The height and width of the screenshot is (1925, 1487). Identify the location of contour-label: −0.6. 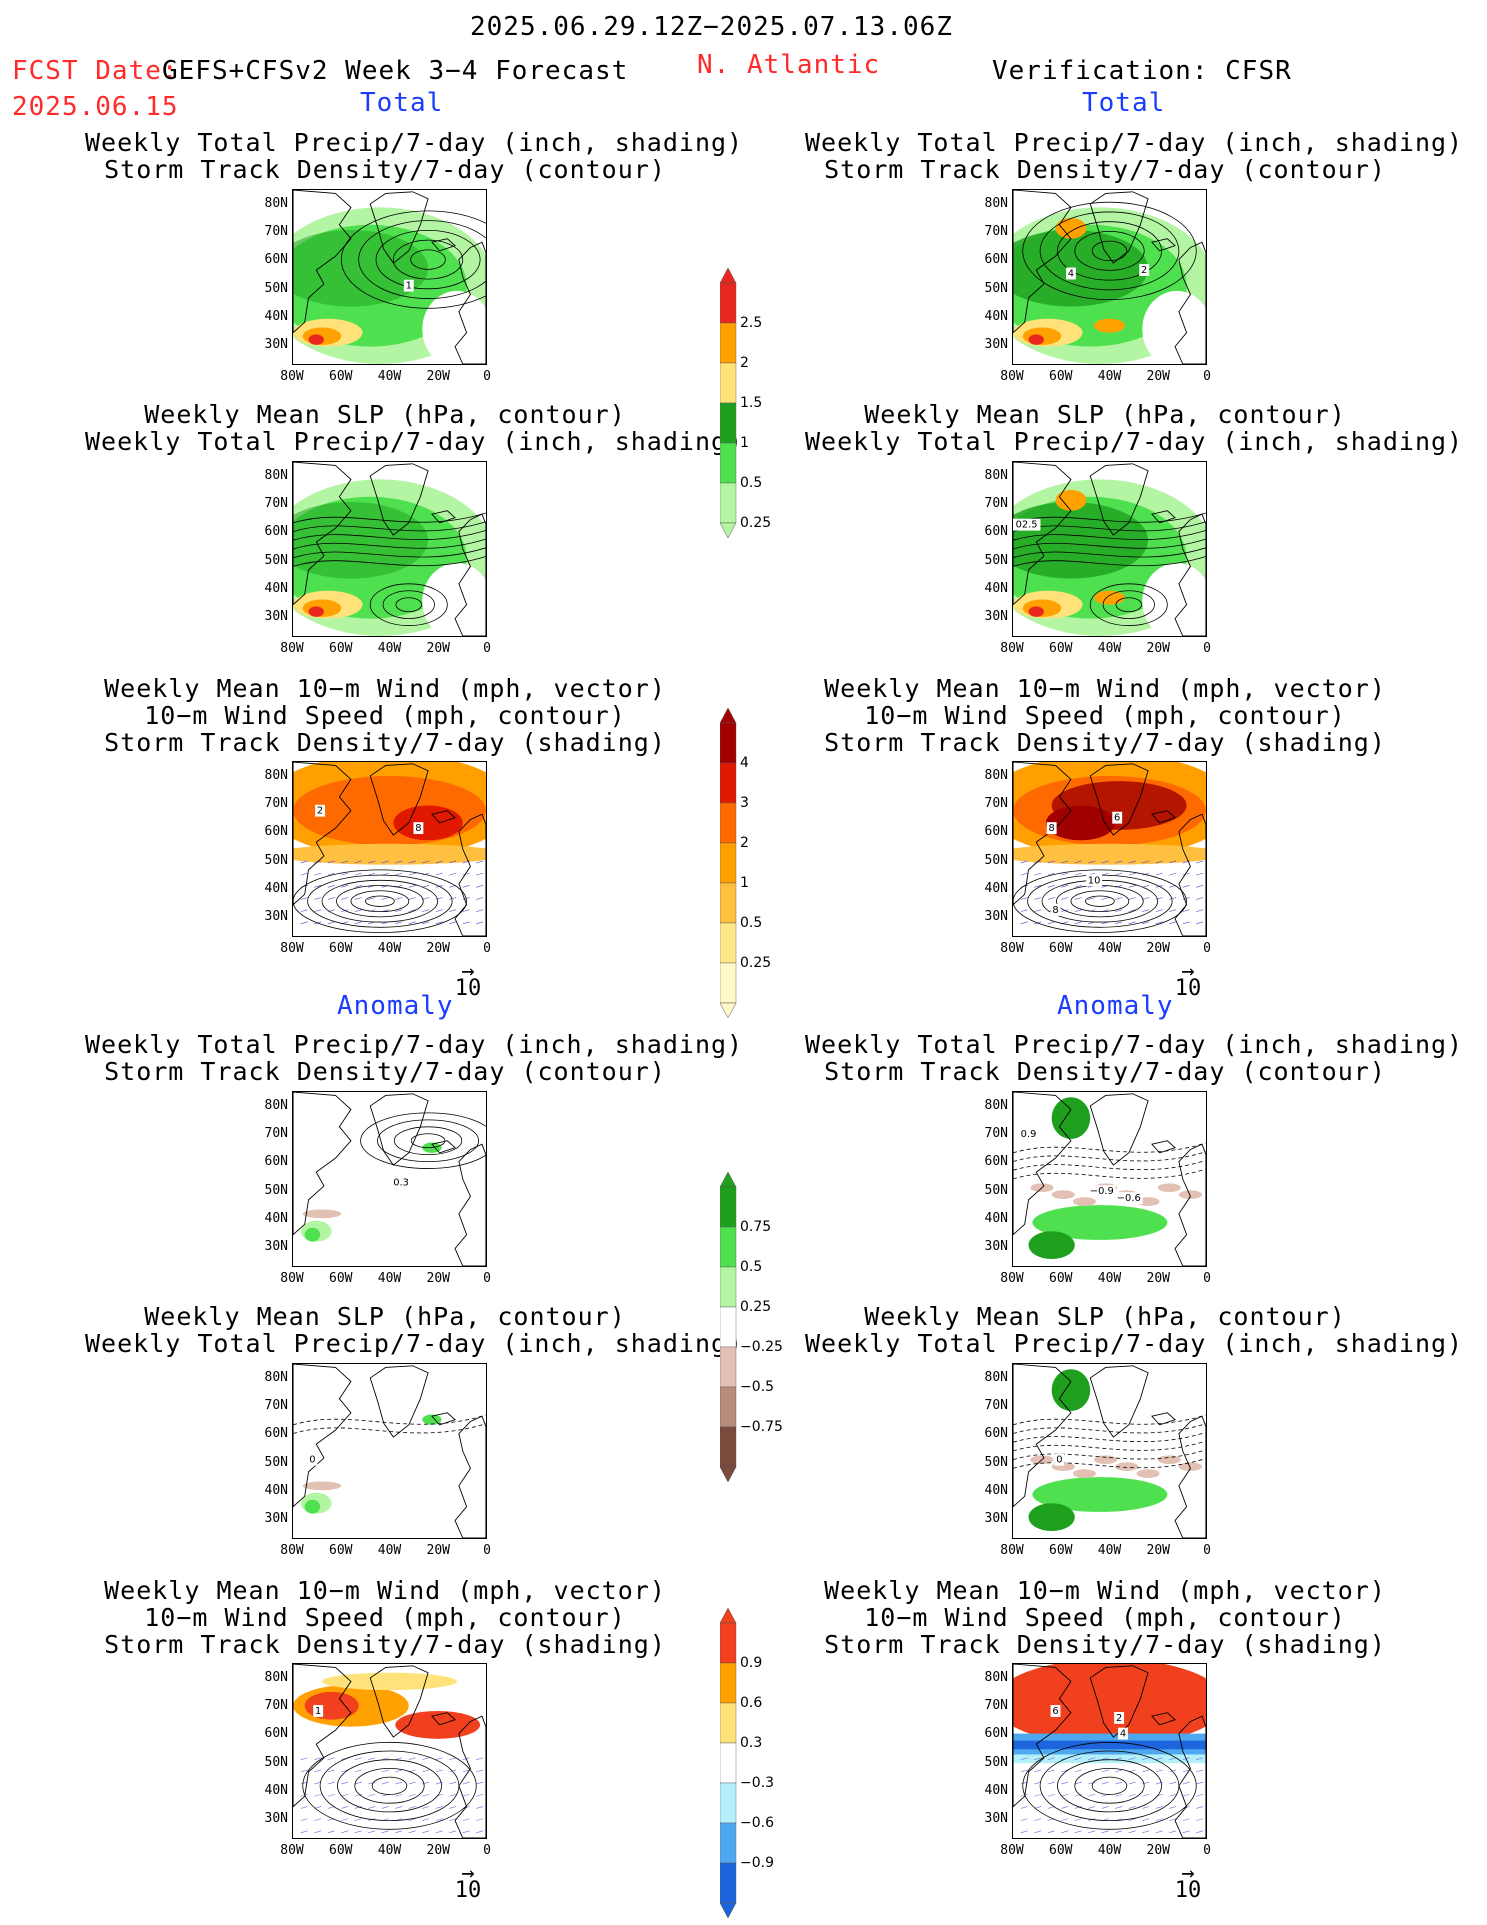
(1129, 1198).